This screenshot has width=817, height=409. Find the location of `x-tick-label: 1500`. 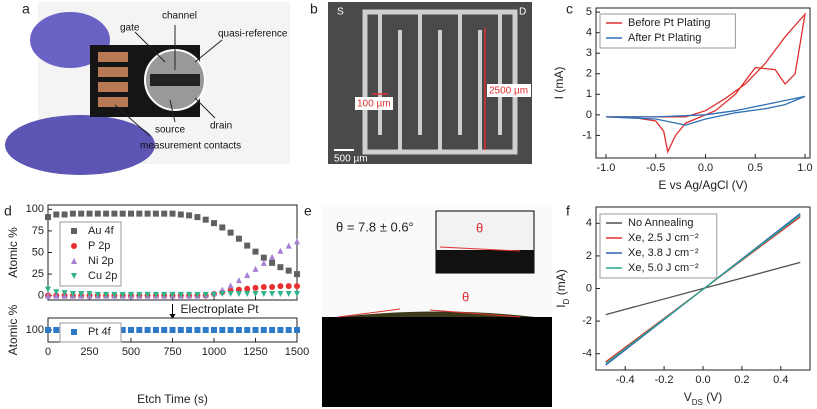

x-tick-label: 1500 is located at coordinates (297, 352).